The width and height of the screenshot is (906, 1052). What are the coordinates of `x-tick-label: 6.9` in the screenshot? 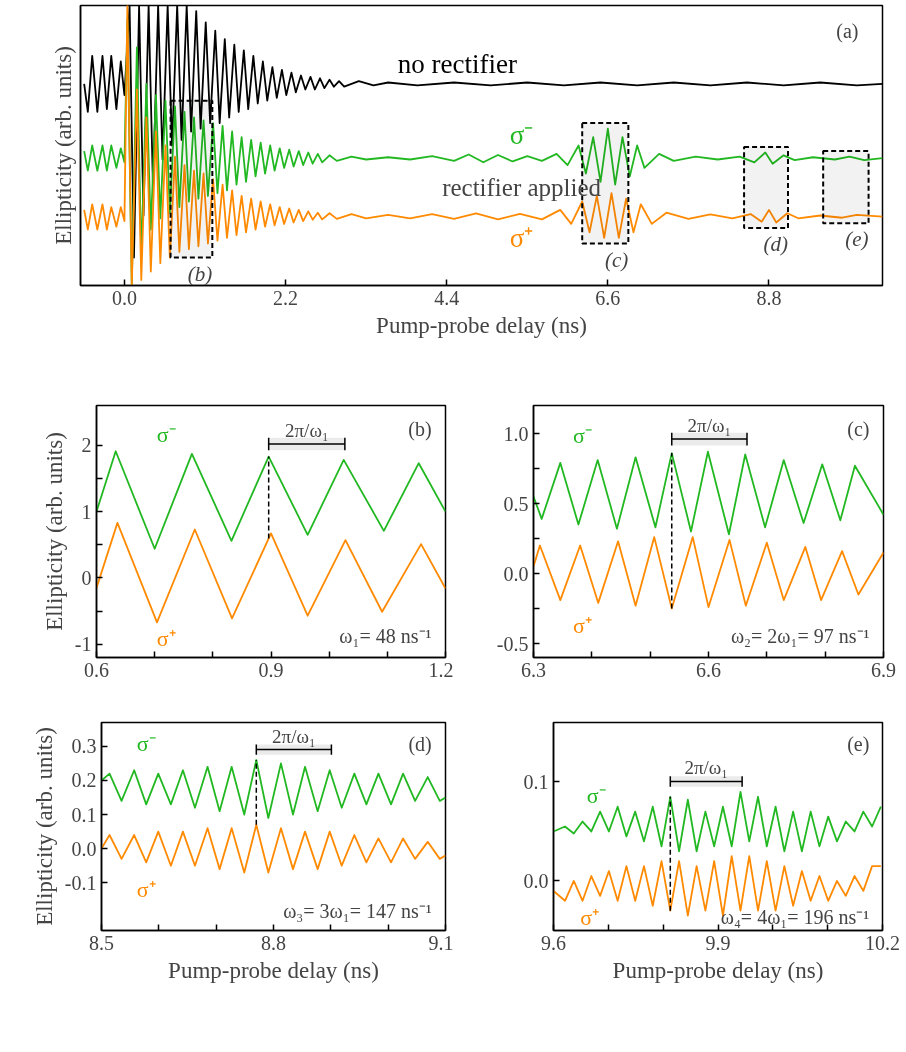 It's located at (883, 669).